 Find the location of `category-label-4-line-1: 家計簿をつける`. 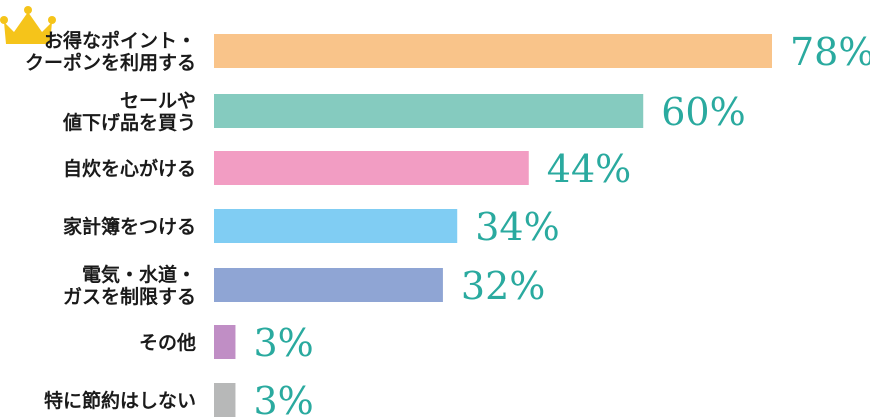

category-label-4-line-1: 家計簿をつける is located at coordinates (129, 226).